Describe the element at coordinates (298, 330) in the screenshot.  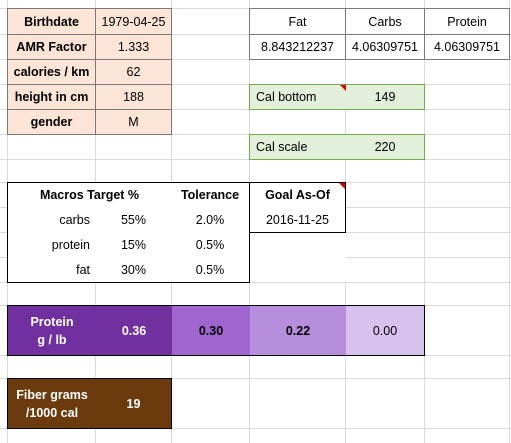
I see `protein-value-2: 0.22` at that location.